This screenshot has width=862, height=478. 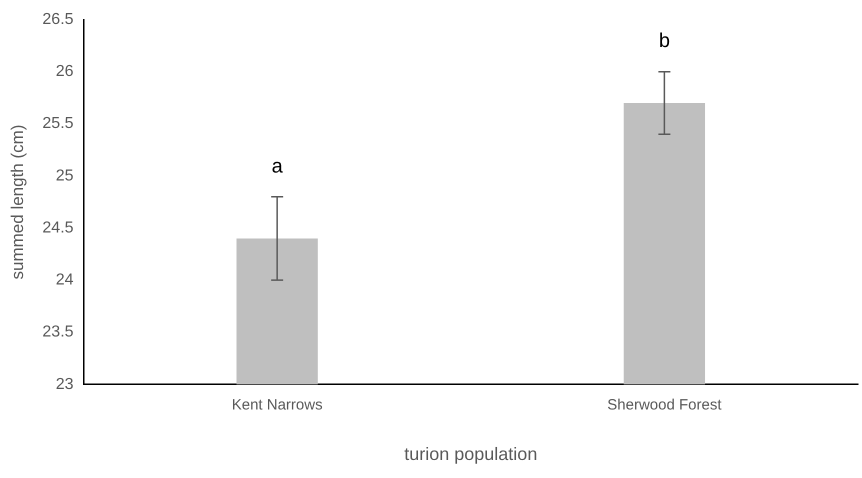 I want to click on y-tick-label: 24, so click(x=65, y=280).